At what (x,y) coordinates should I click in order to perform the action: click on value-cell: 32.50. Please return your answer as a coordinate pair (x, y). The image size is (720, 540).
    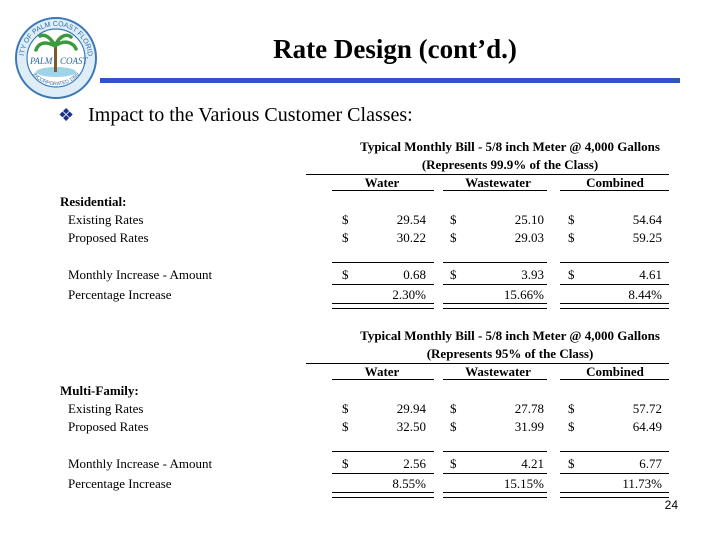
    Looking at the image, I should click on (411, 426).